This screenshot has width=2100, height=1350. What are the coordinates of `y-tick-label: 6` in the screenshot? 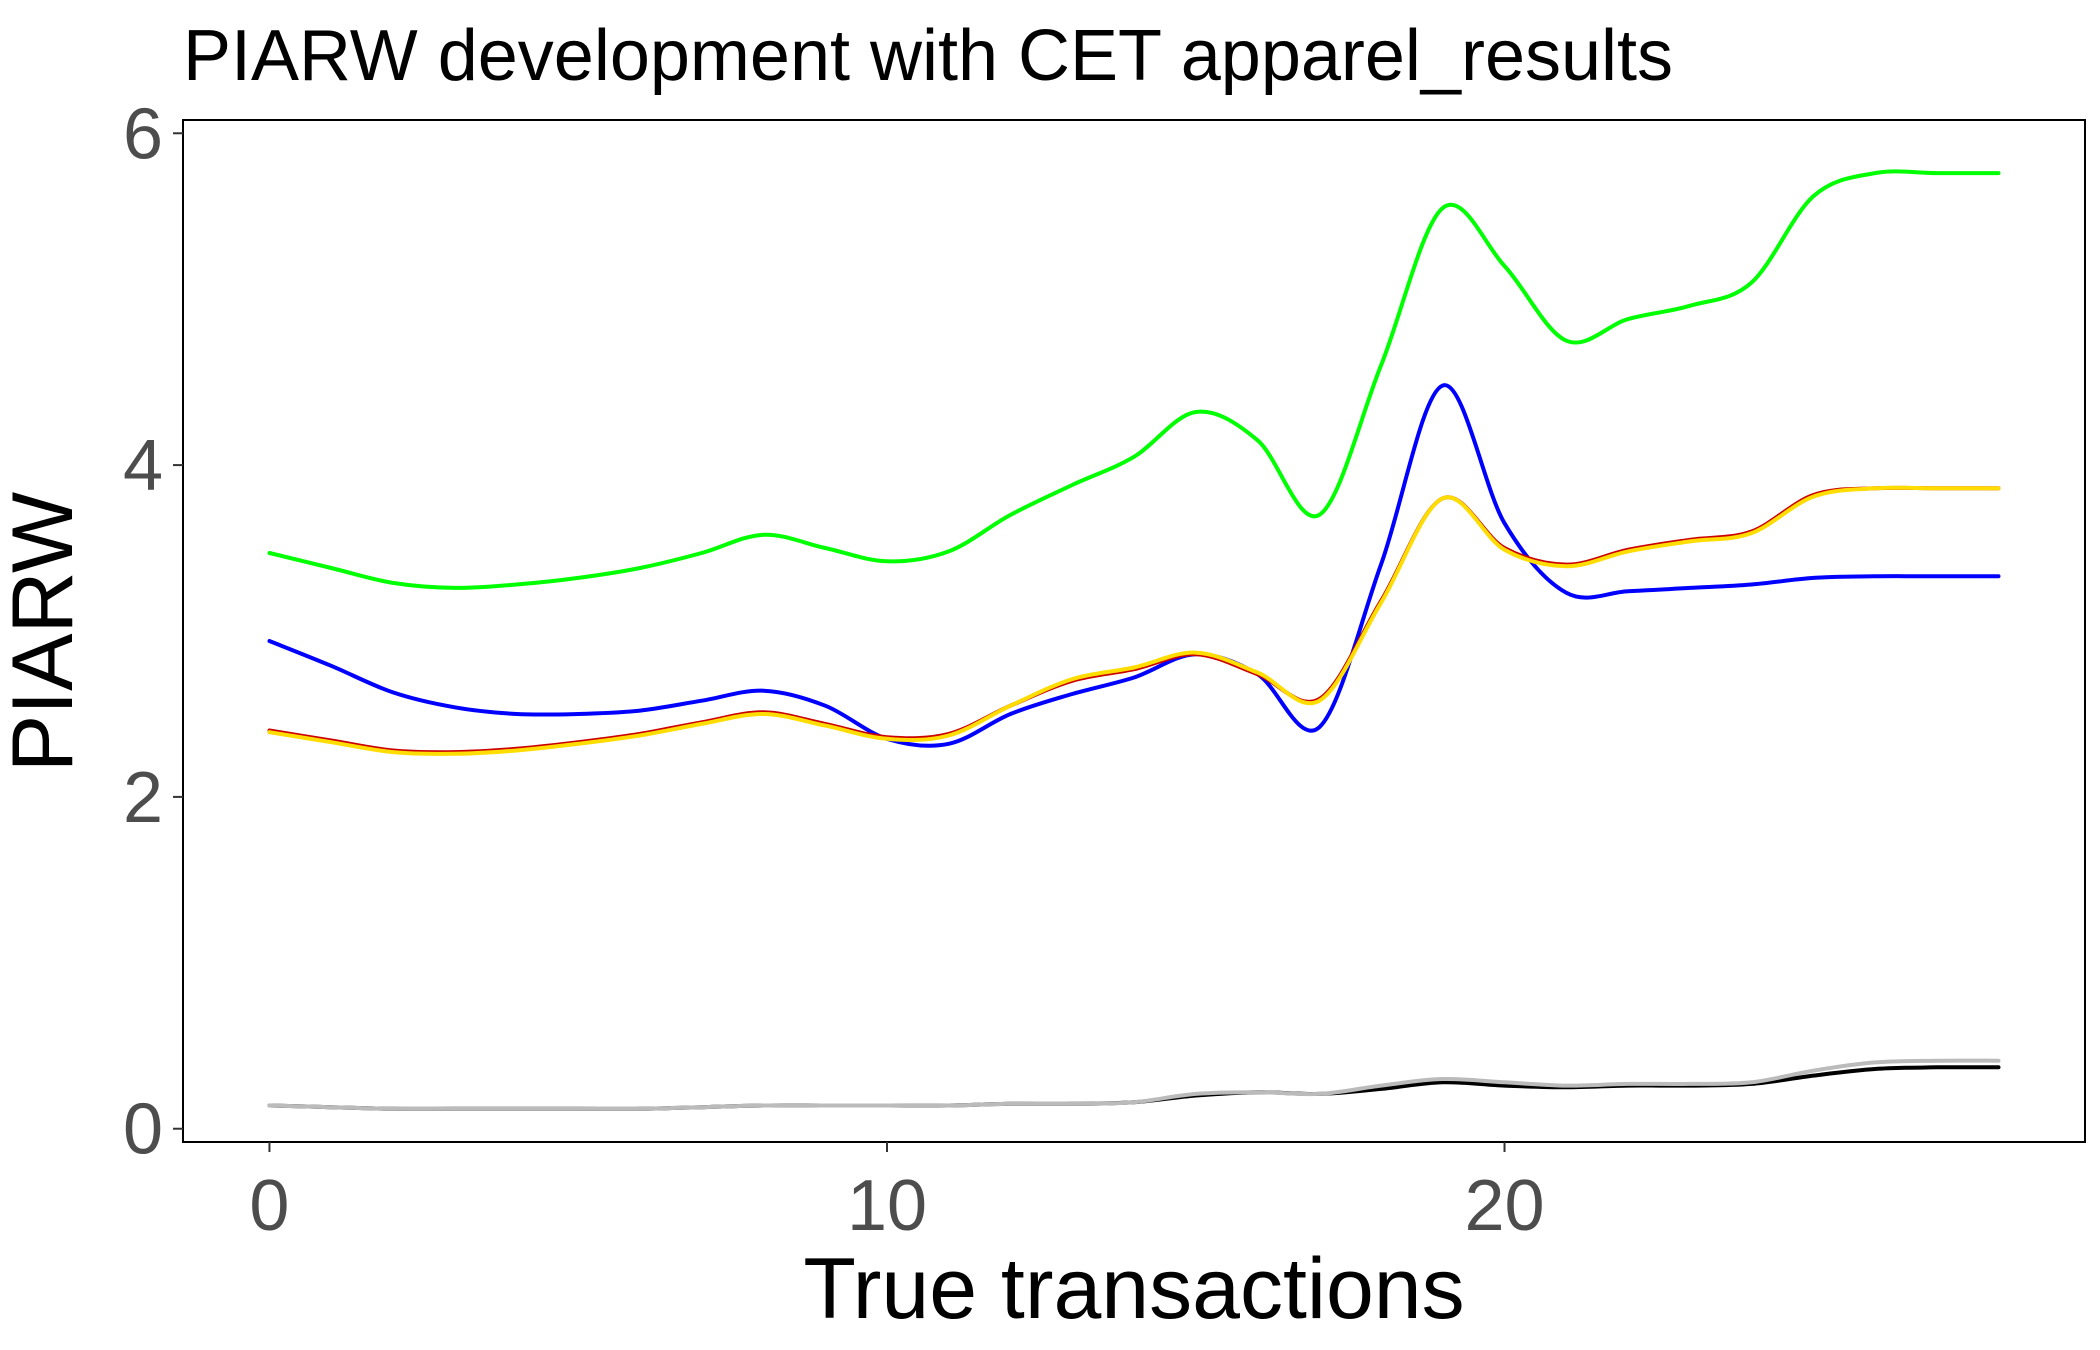 It's located at (143, 134).